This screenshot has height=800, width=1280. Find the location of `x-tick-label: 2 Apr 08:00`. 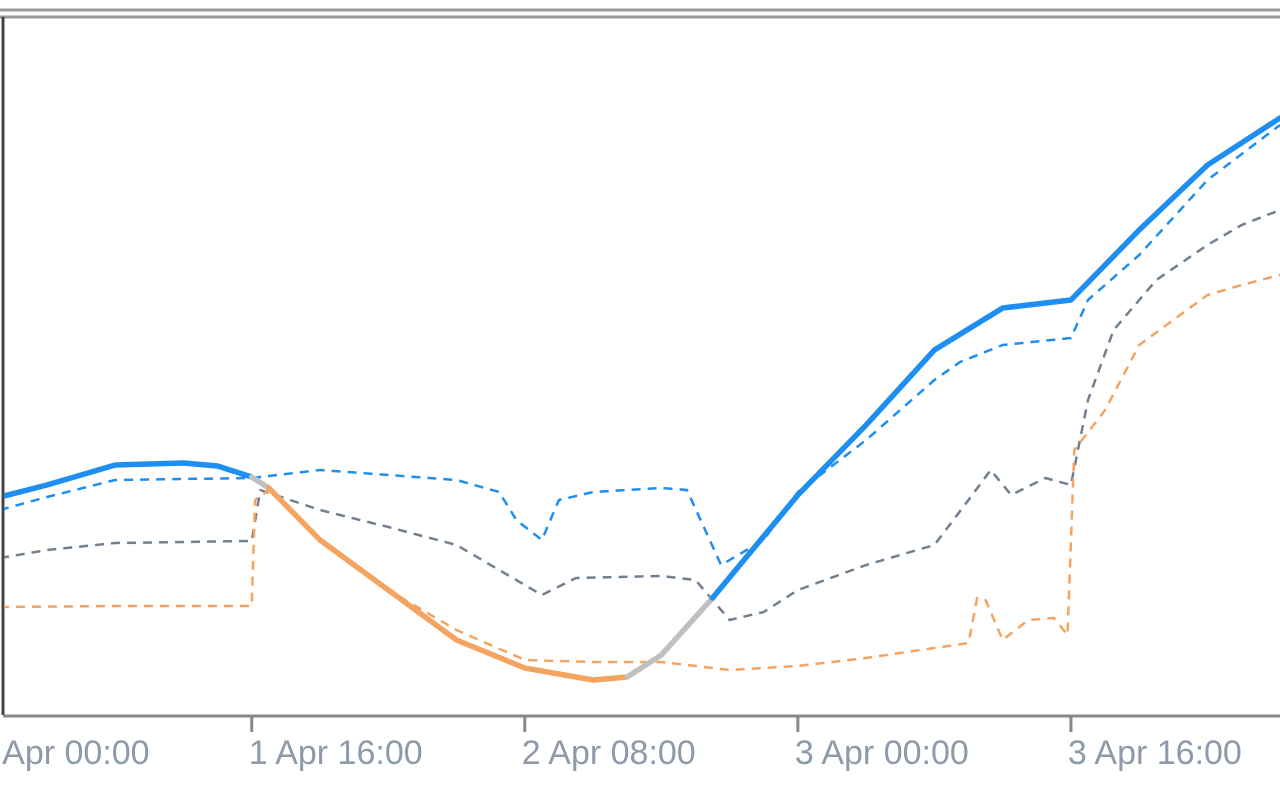

x-tick-label: 2 Apr 08:00 is located at coordinates (609, 753).